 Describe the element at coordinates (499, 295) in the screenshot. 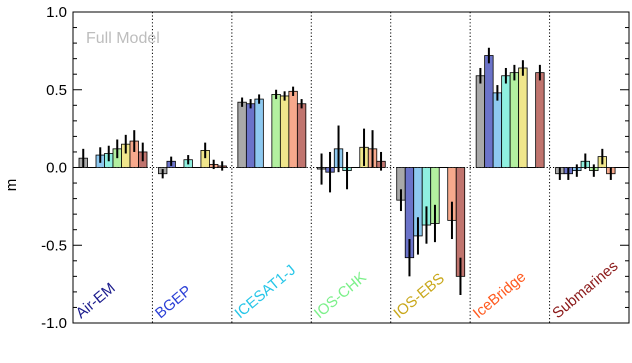

I see `category-label: IceBridge` at that location.